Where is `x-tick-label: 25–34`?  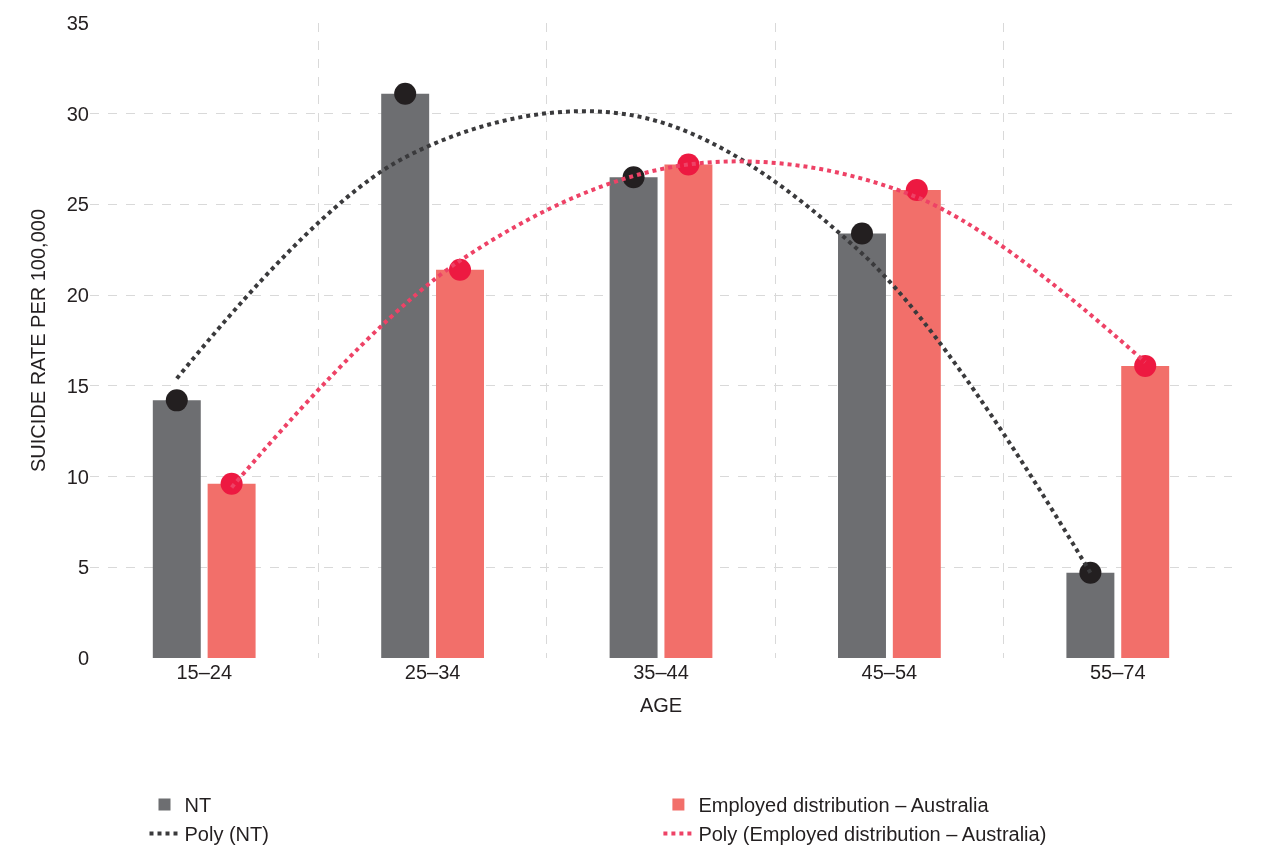
x-tick-label: 25–34 is located at coordinates (432, 672).